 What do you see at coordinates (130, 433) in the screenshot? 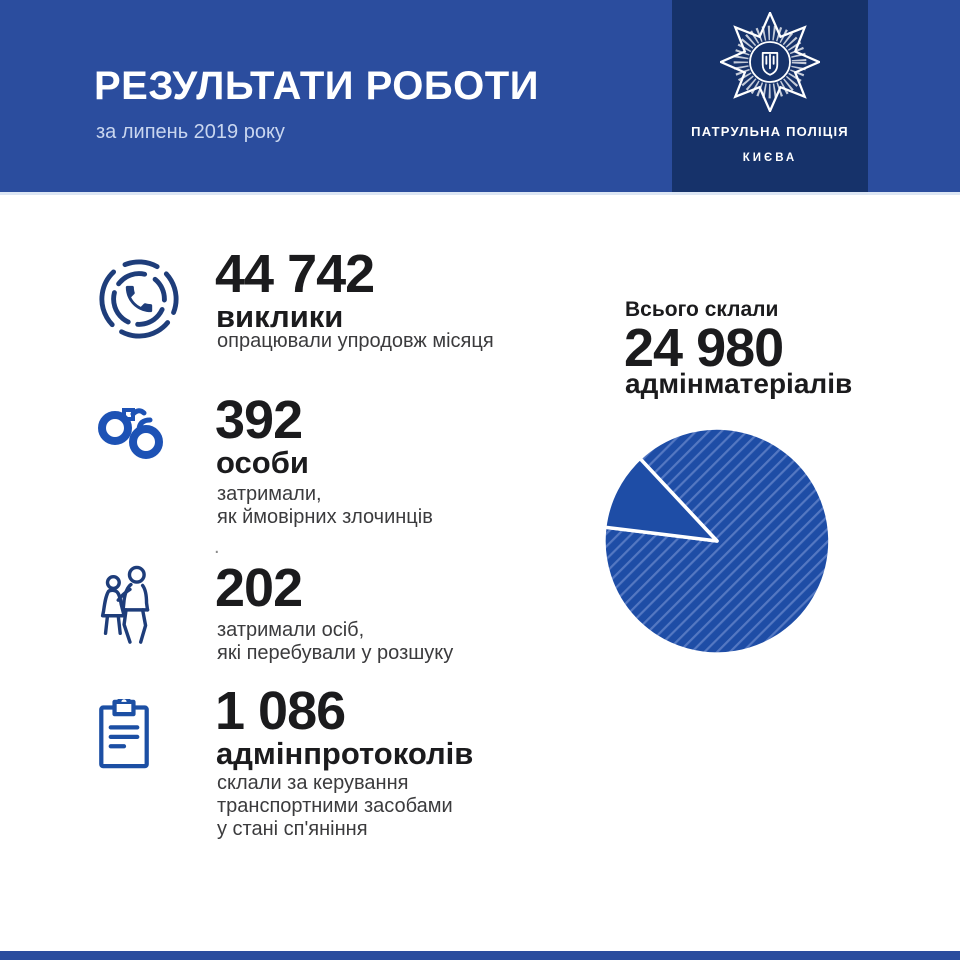
I see `handcuffs-icon` at bounding box center [130, 433].